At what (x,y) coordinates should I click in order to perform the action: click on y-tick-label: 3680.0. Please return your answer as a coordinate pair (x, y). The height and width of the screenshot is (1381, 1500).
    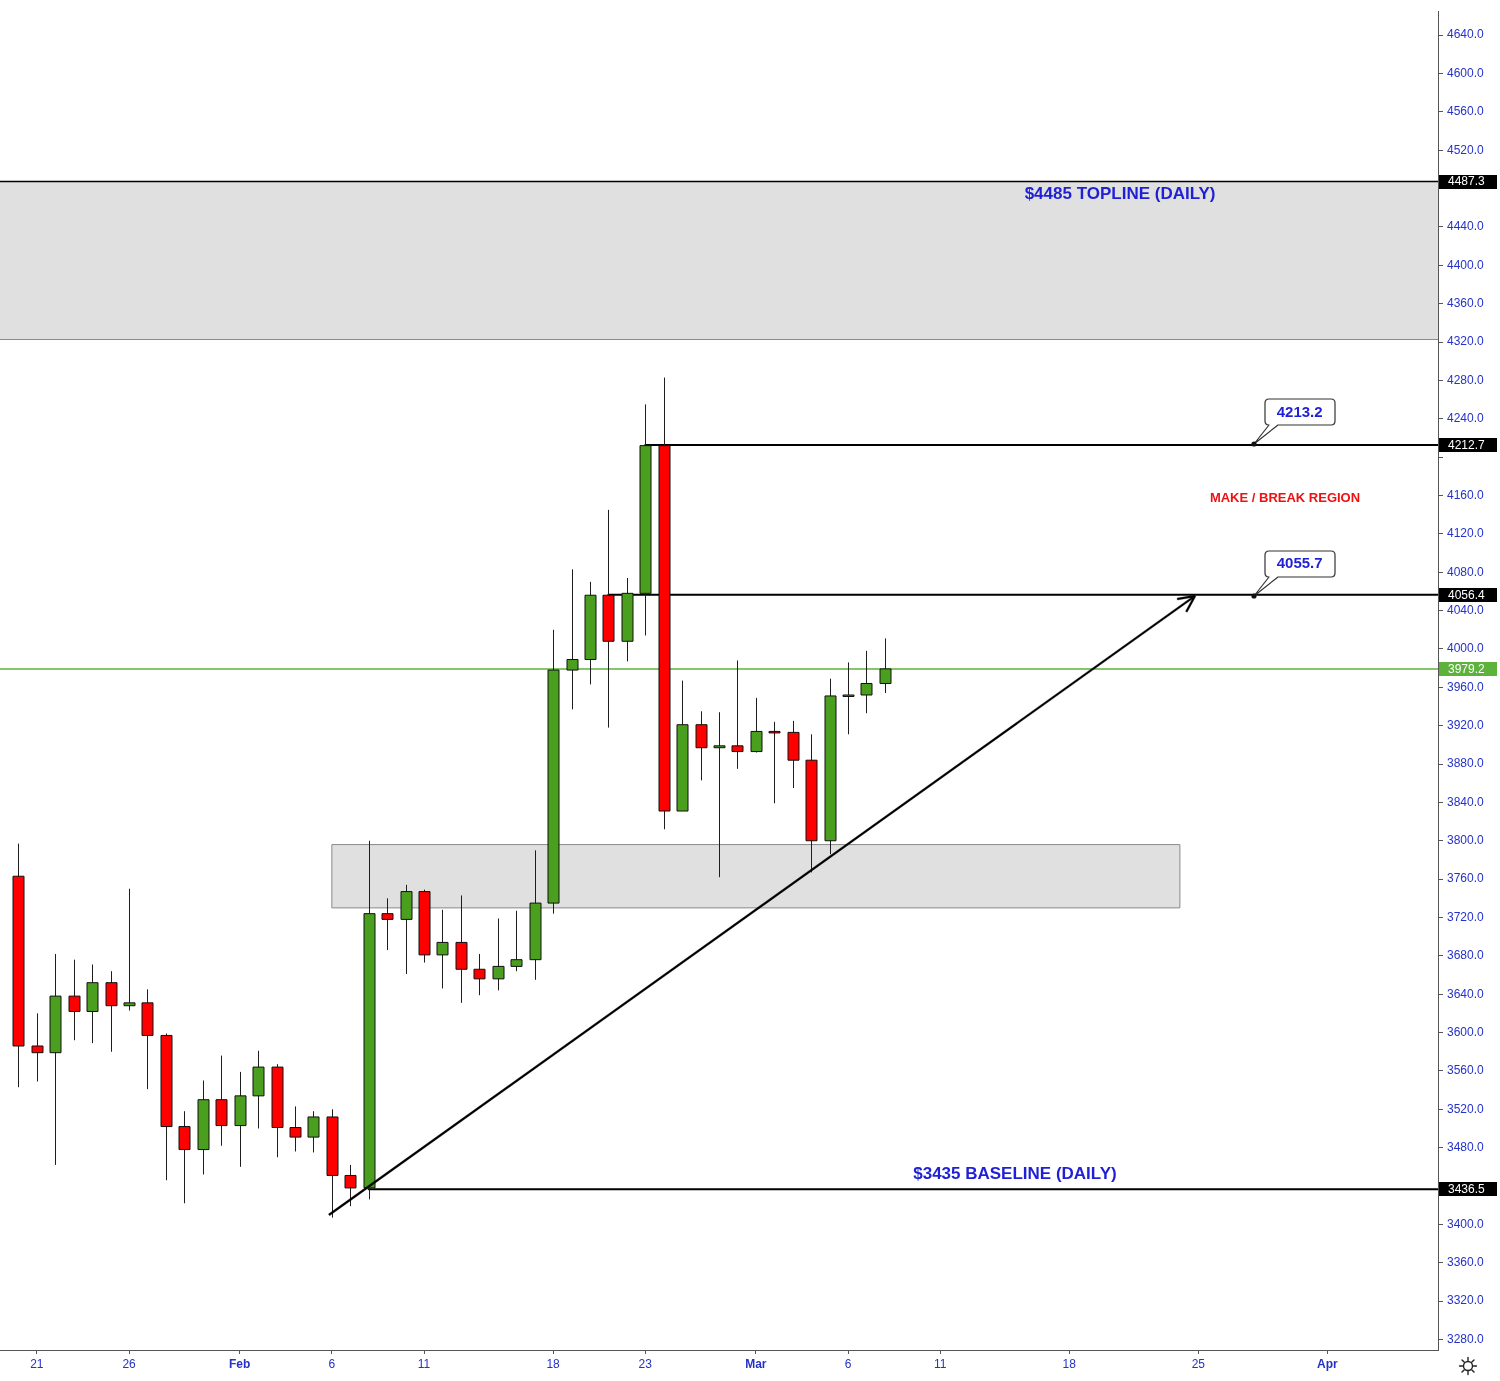
    Looking at the image, I should click on (1466, 955).